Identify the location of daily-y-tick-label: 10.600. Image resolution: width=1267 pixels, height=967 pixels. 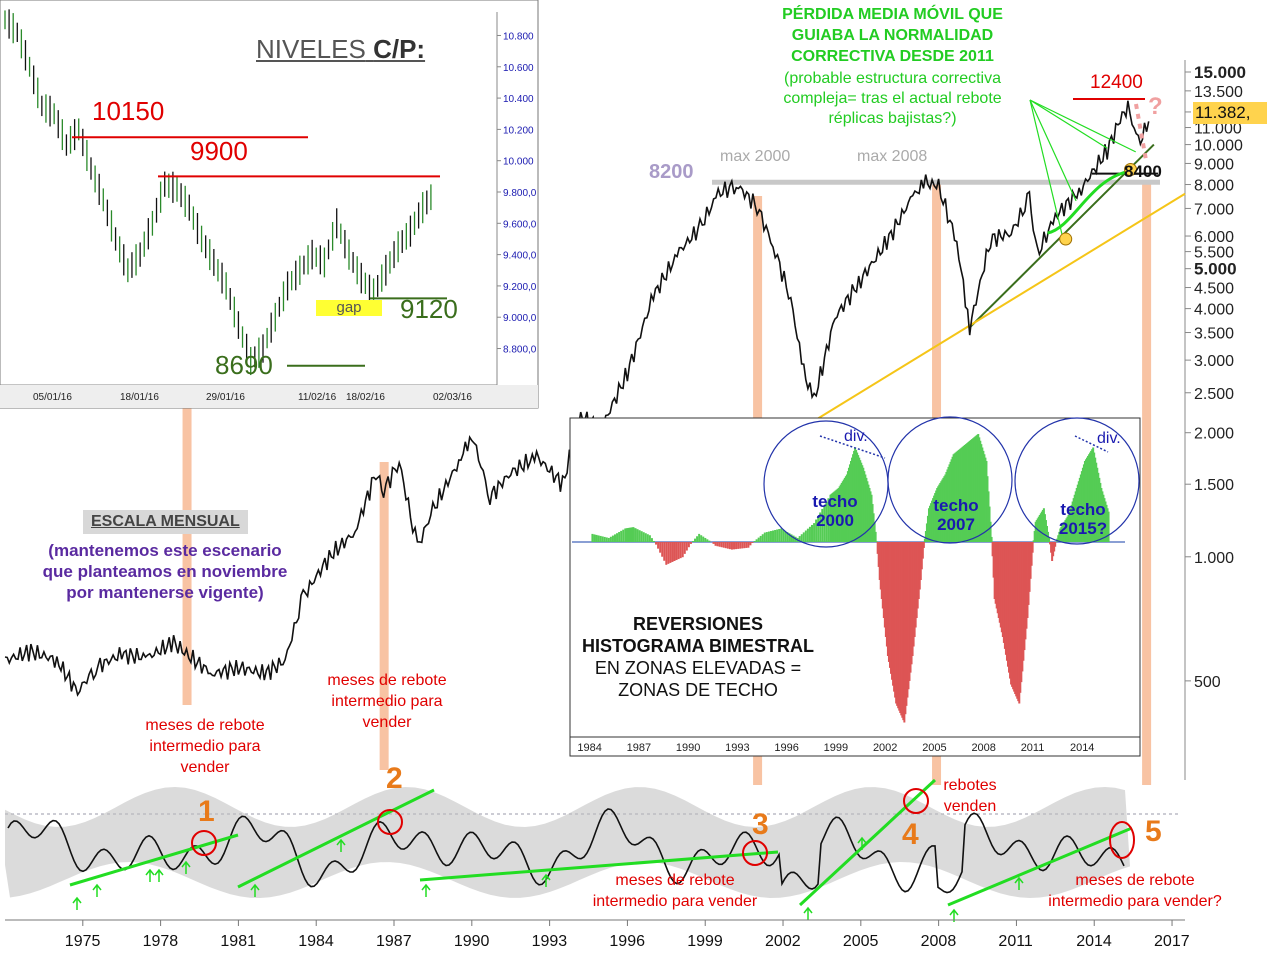
(518, 68).